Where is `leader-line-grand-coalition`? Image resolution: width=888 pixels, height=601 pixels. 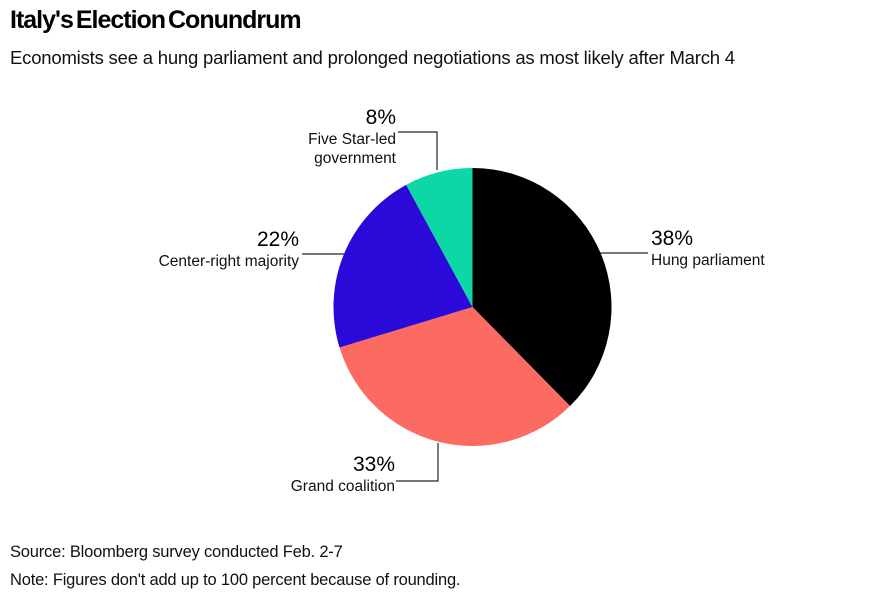
leader-line-grand-coalition is located at coordinates (417, 462).